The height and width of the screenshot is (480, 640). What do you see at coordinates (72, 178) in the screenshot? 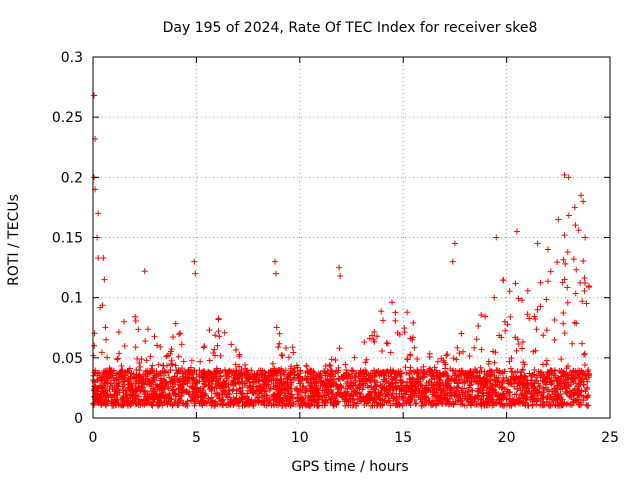
I see `y-tick-label: 0.2` at bounding box center [72, 178].